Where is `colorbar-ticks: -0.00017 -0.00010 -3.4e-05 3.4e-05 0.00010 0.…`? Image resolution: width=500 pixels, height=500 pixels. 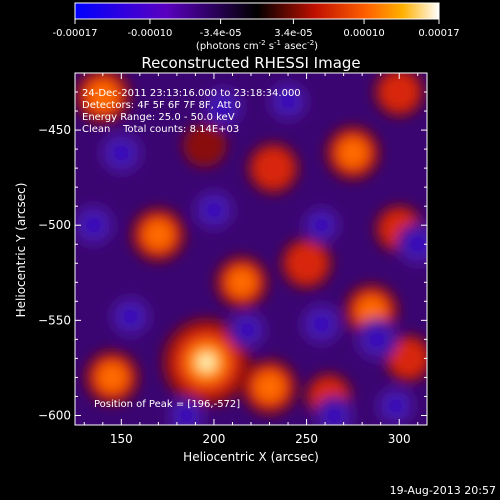 colorbar-ticks: -0.00017 -0.00010 -3.4e-05 3.4e-05 0.00010 0.… is located at coordinates (256, 29).